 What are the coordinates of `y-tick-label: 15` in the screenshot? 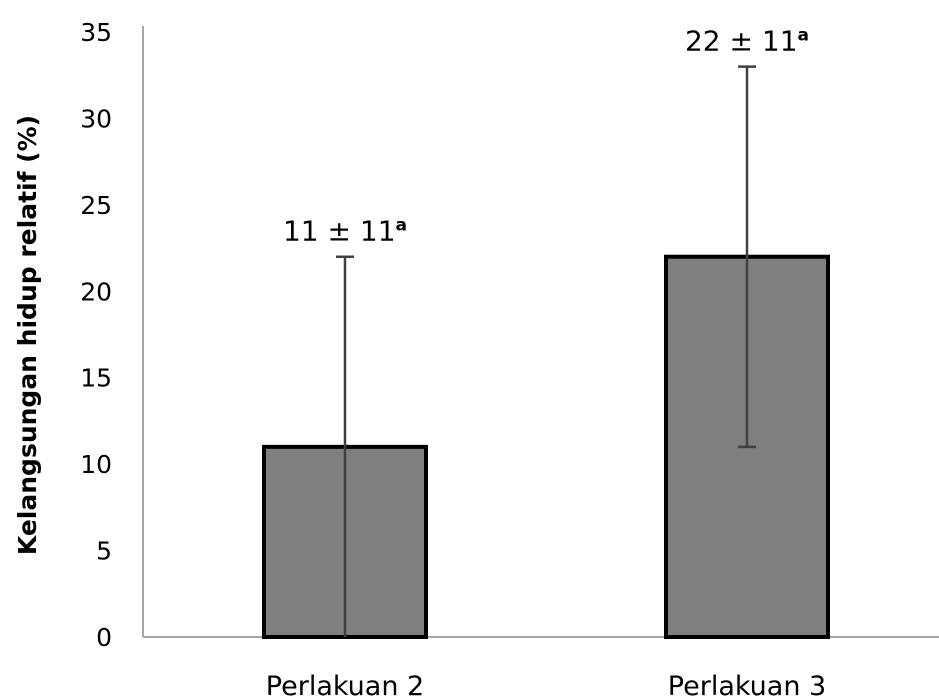 It's located at (96, 378).